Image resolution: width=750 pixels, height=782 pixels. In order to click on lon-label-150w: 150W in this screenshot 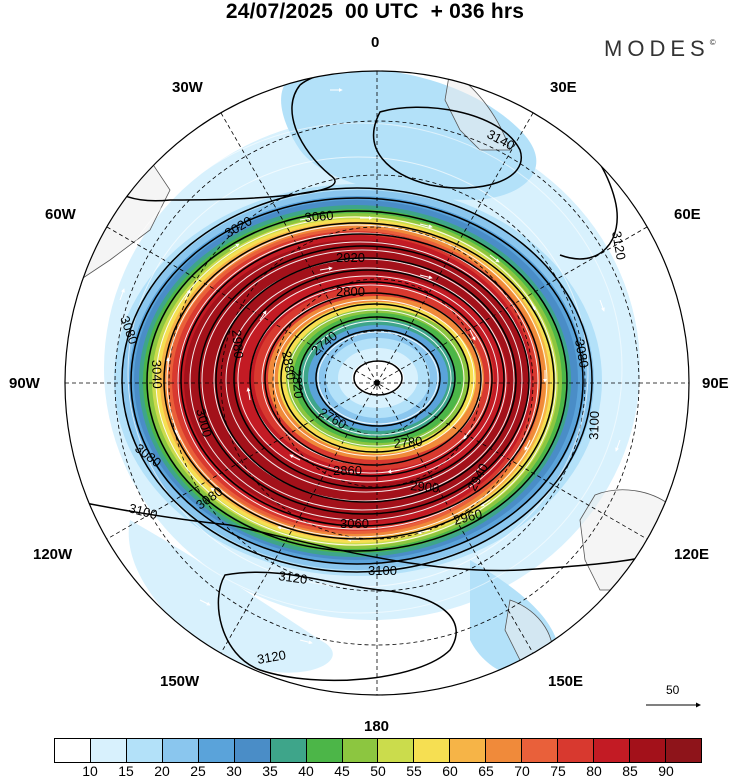, I will do `click(180, 681)`.